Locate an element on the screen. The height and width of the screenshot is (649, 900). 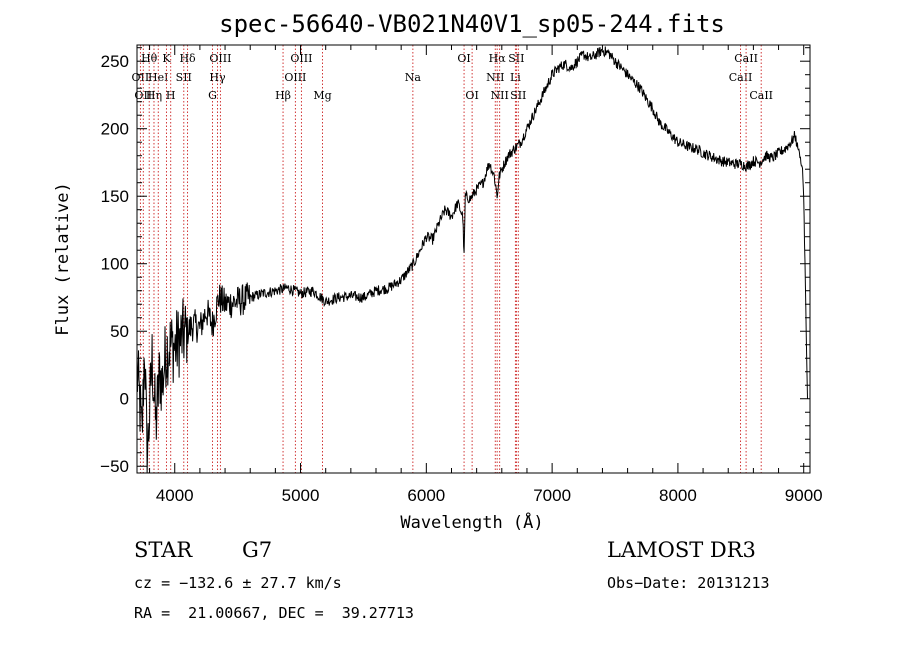
spectral-line-label: Hγ is located at coordinates (217, 77).